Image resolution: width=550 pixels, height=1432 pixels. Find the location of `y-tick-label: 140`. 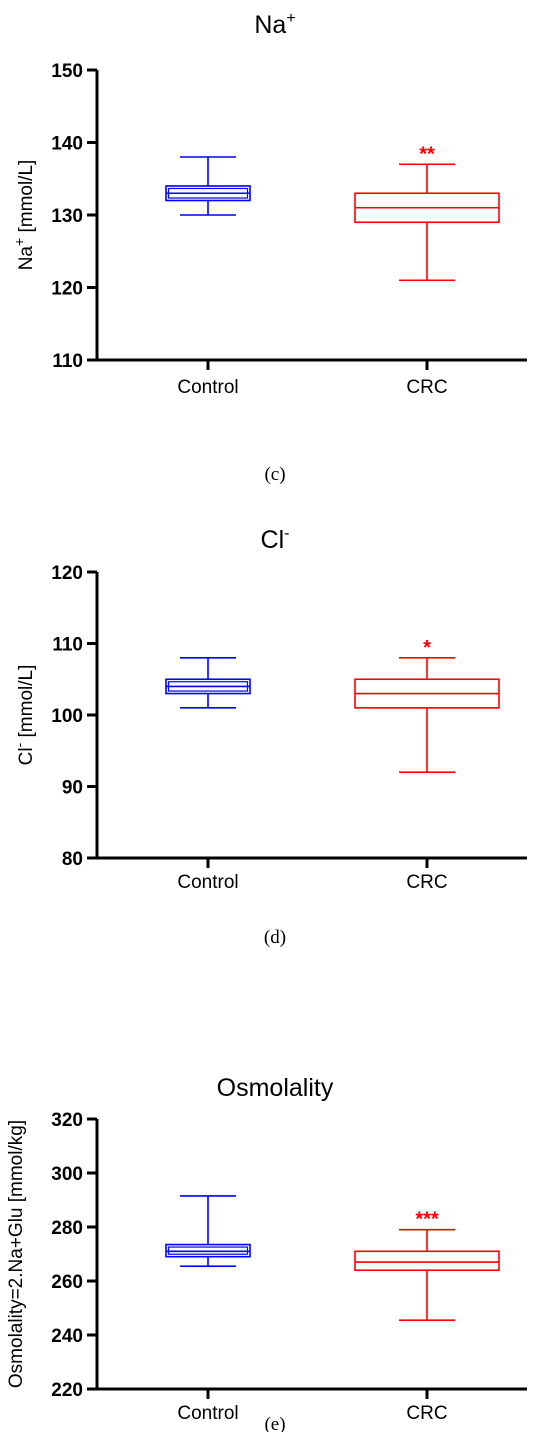

y-tick-label: 140 is located at coordinates (67, 144).